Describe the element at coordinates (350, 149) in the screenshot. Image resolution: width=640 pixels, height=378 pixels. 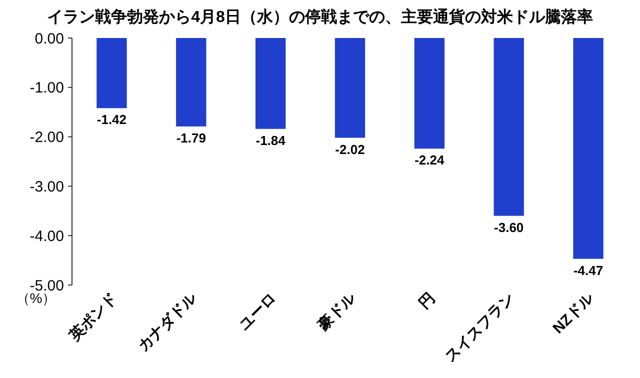
I see `data-label: -2.02` at that location.